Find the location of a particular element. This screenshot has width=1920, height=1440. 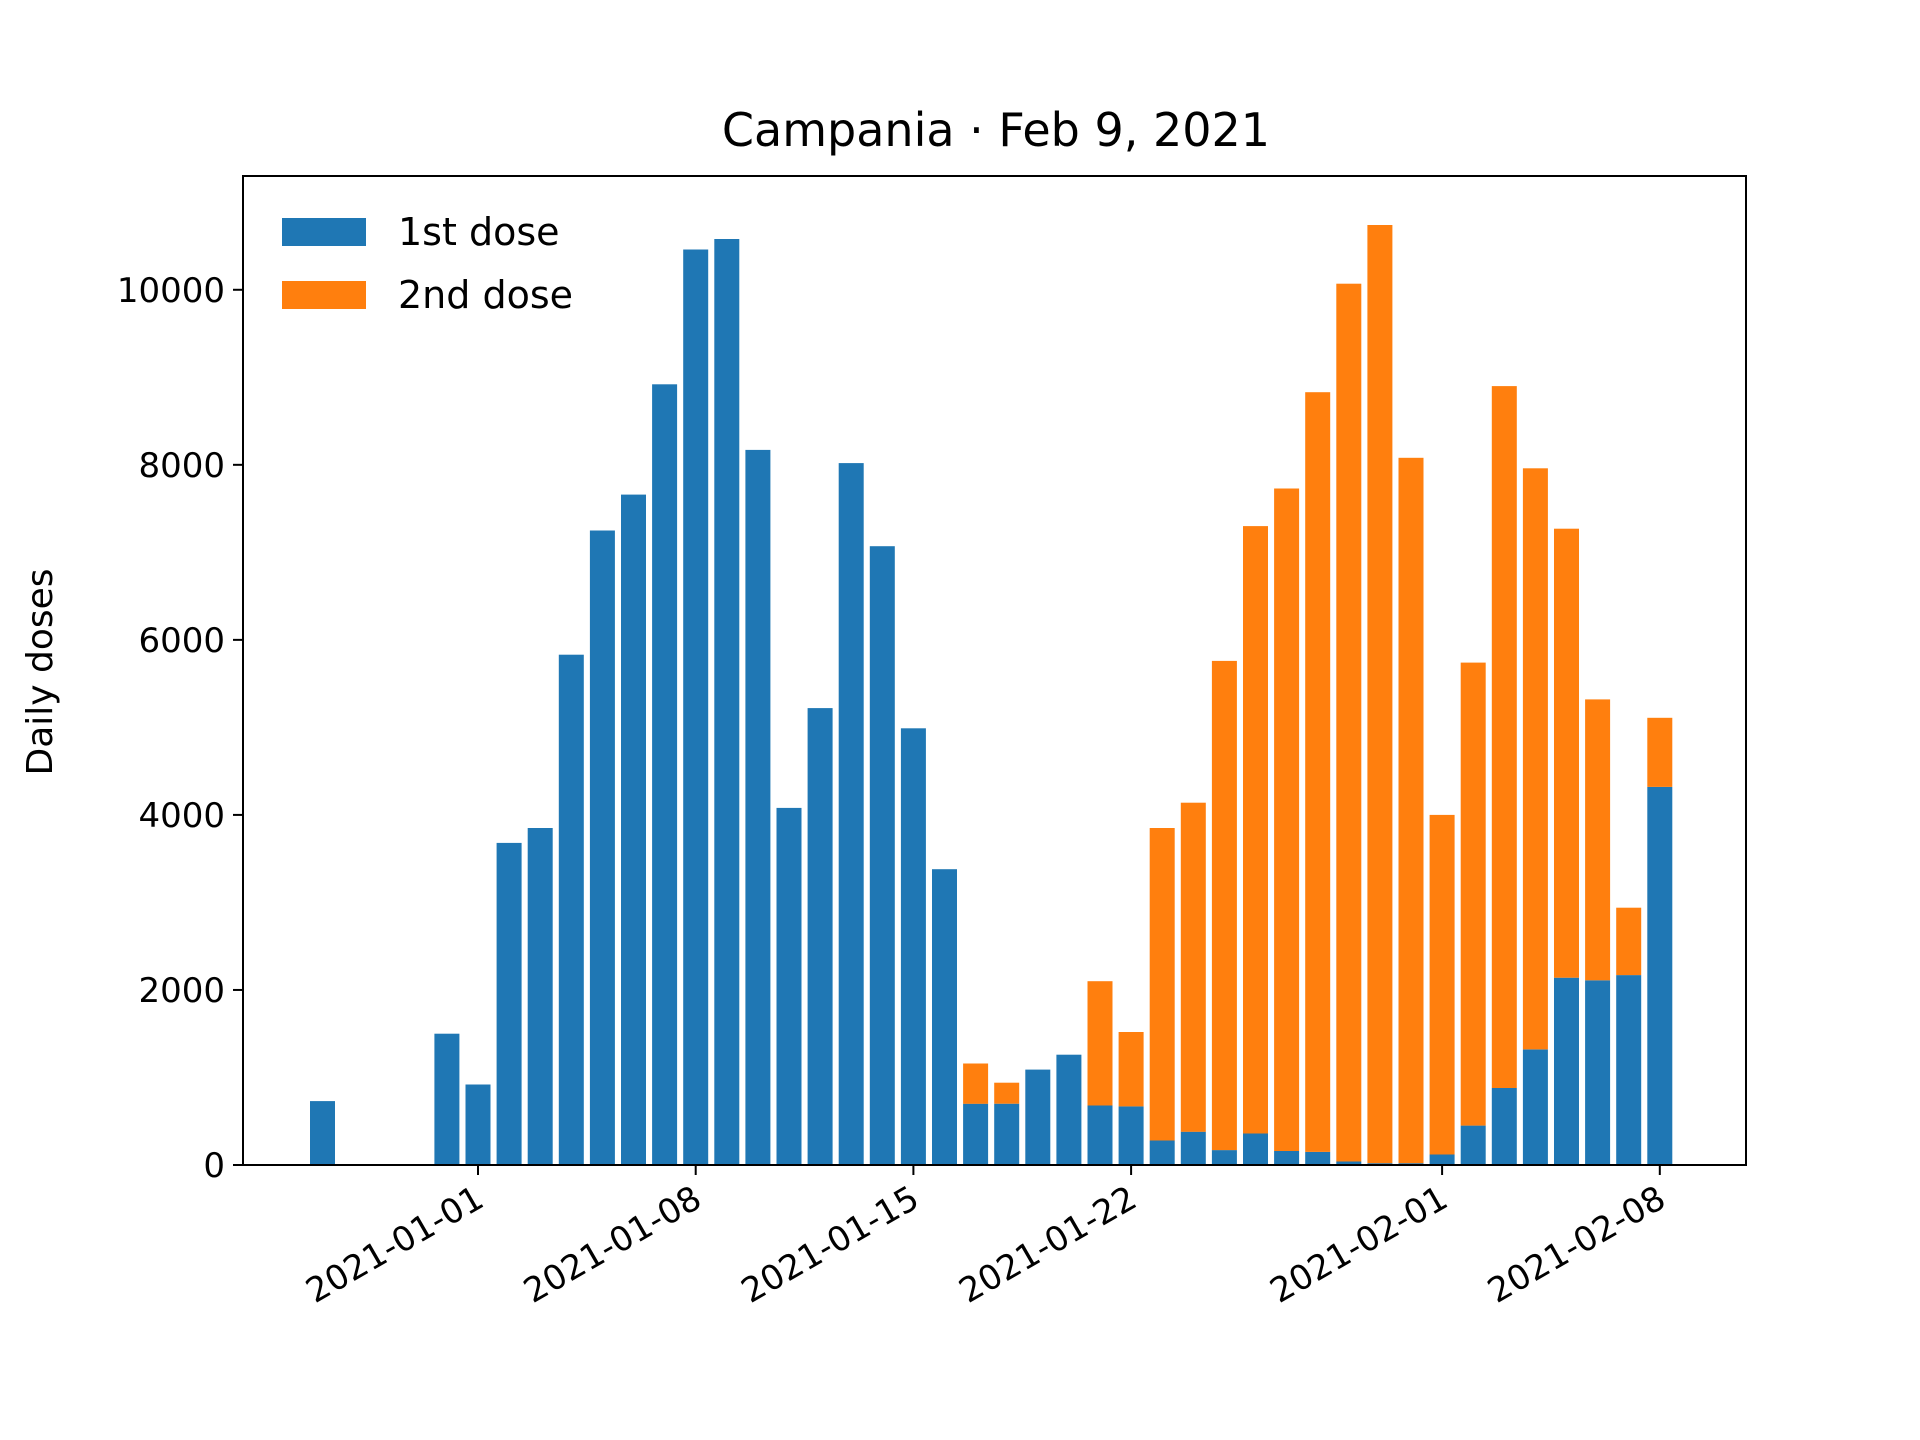

y-axis: 0 2000 4000 6000 8000 10000 is located at coordinates (180, 728).